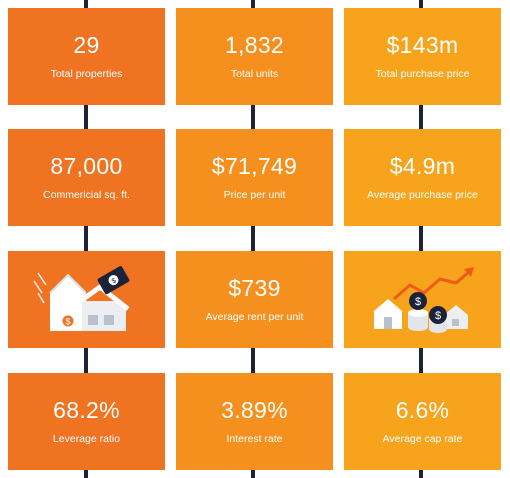 This screenshot has height=478, width=510. Describe the element at coordinates (86, 409) in the screenshot. I see `stat-value: 68.2%` at that location.